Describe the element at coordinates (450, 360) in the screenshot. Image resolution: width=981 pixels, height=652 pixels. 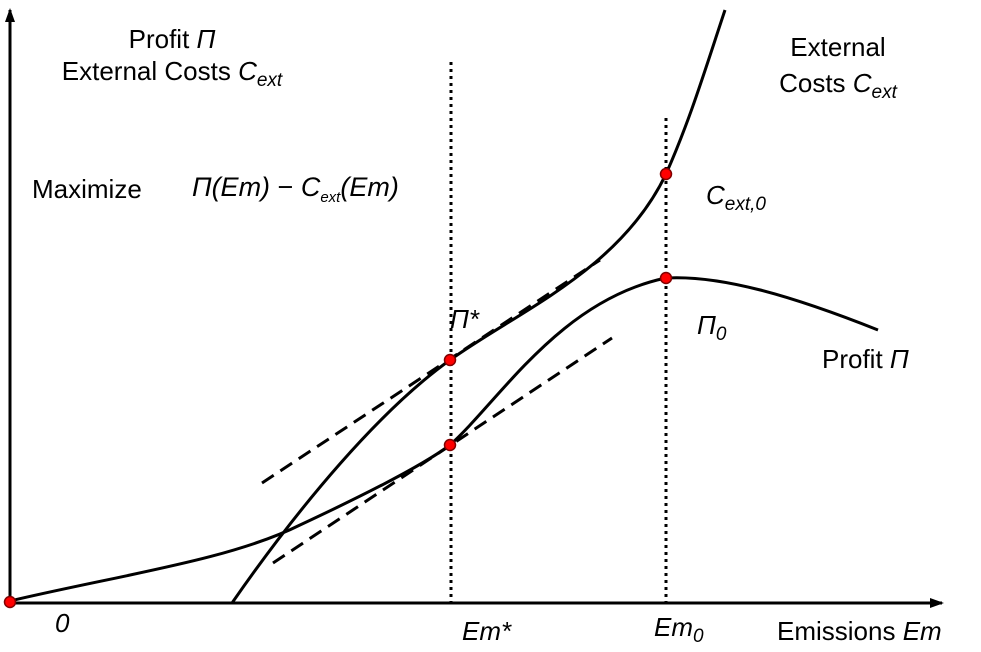
I see `external-cost-point-at-em-star` at that location.